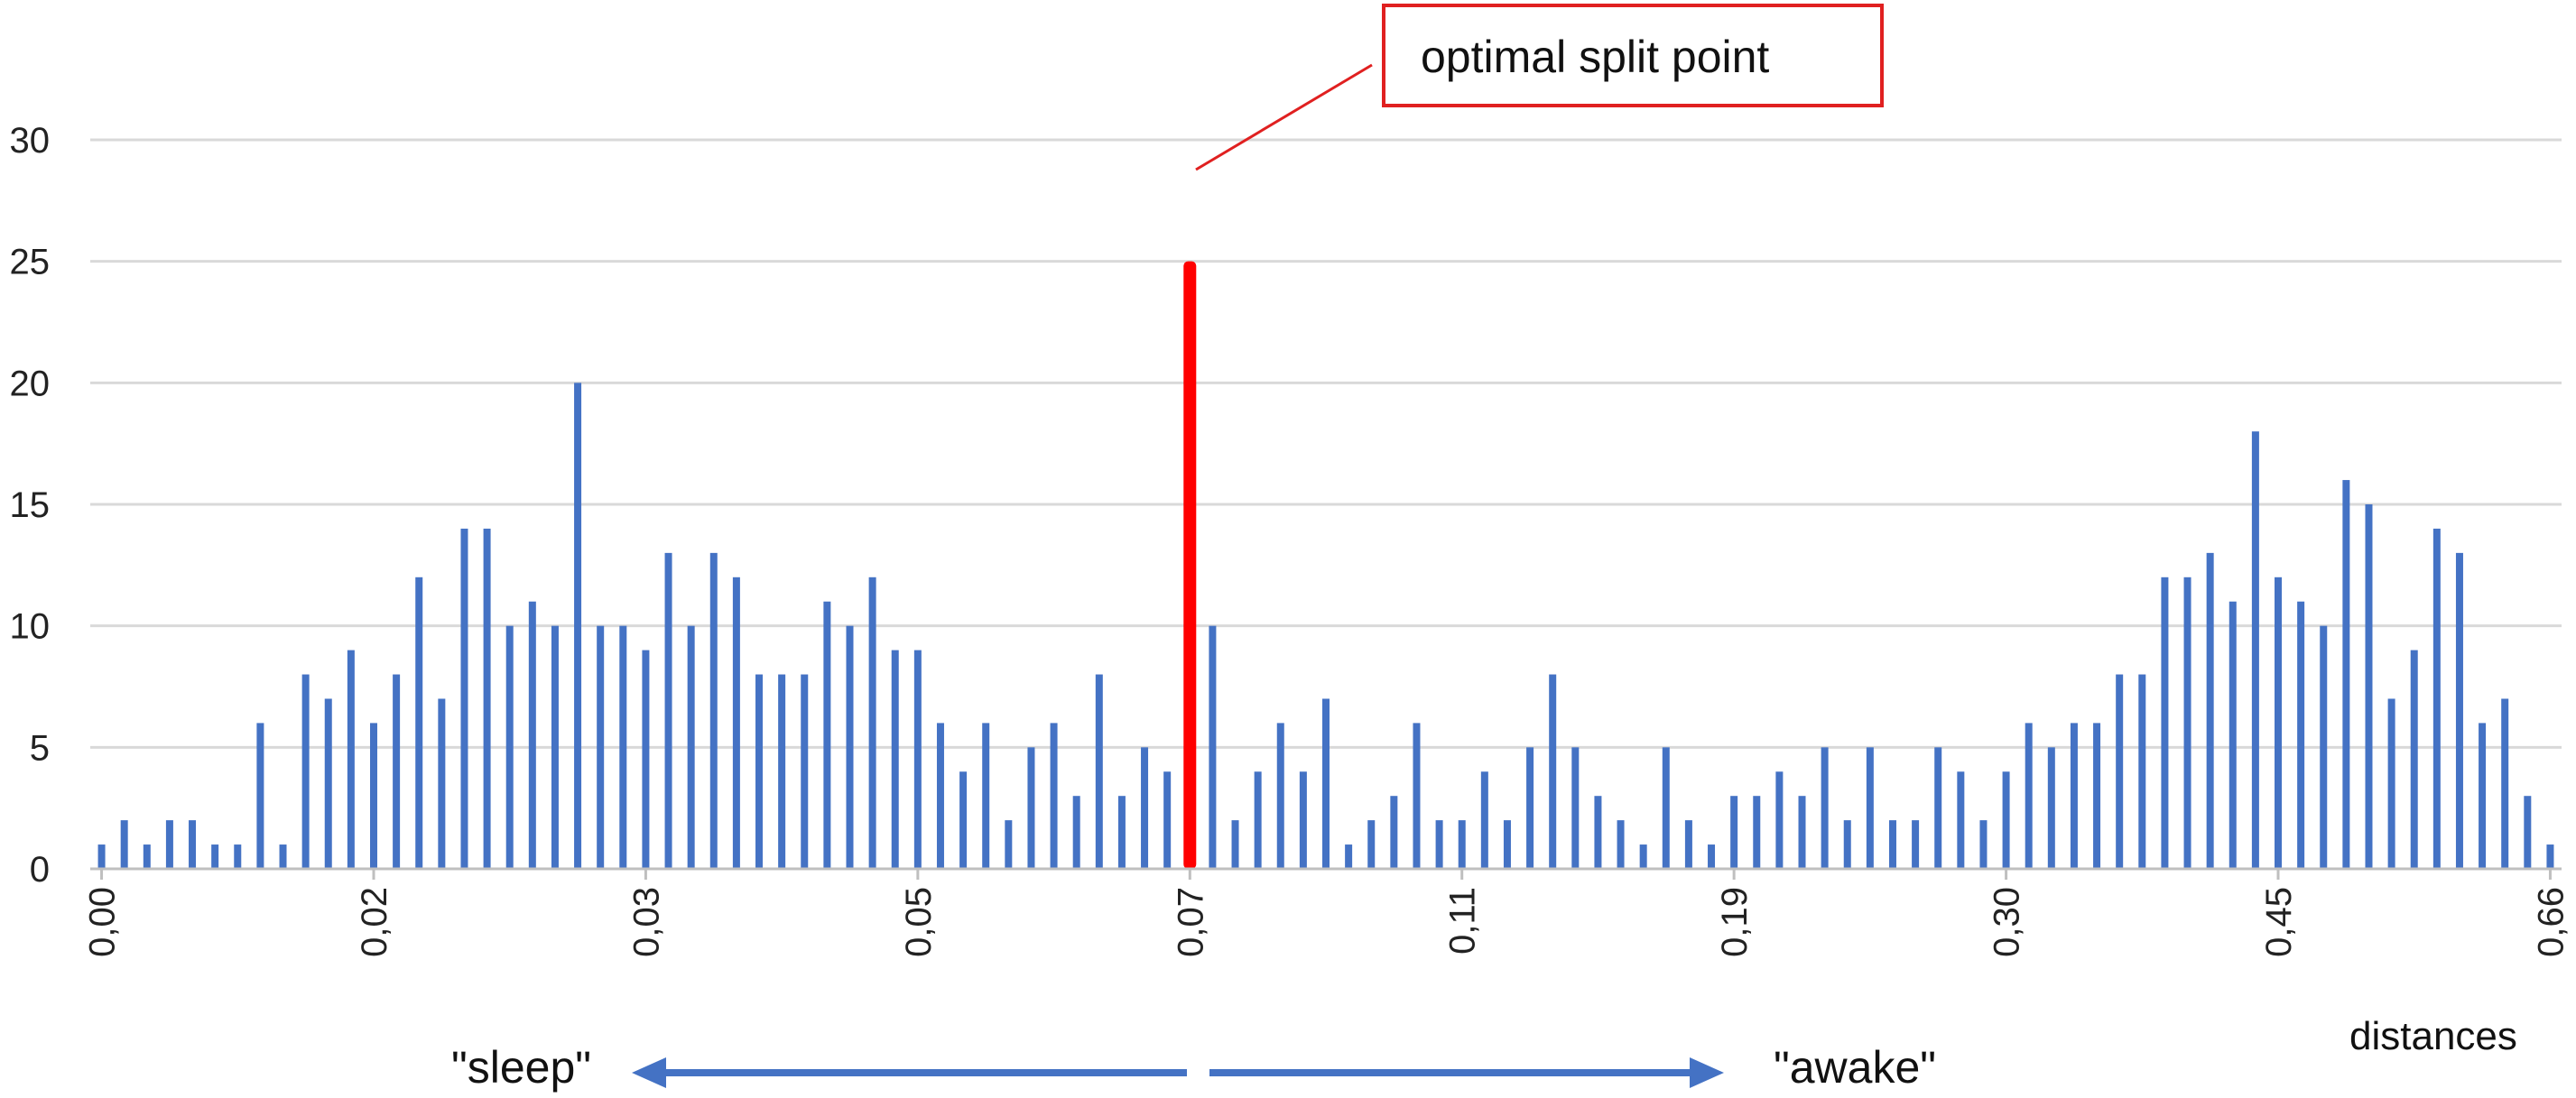 The width and height of the screenshot is (2576, 1098). I want to click on x-axis-title: distances, so click(2433, 1036).